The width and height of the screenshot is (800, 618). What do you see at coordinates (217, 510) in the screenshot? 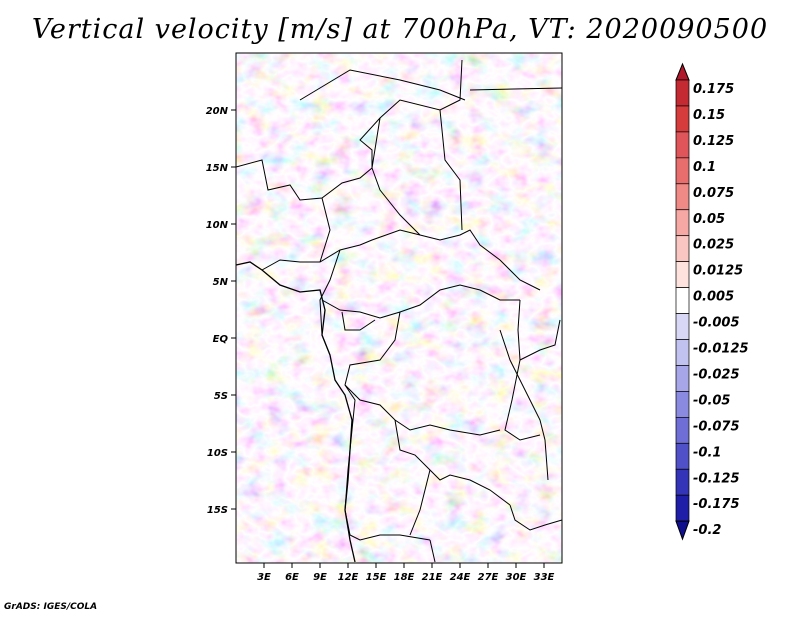
I see `lat-label-15s: 15S` at bounding box center [217, 510].